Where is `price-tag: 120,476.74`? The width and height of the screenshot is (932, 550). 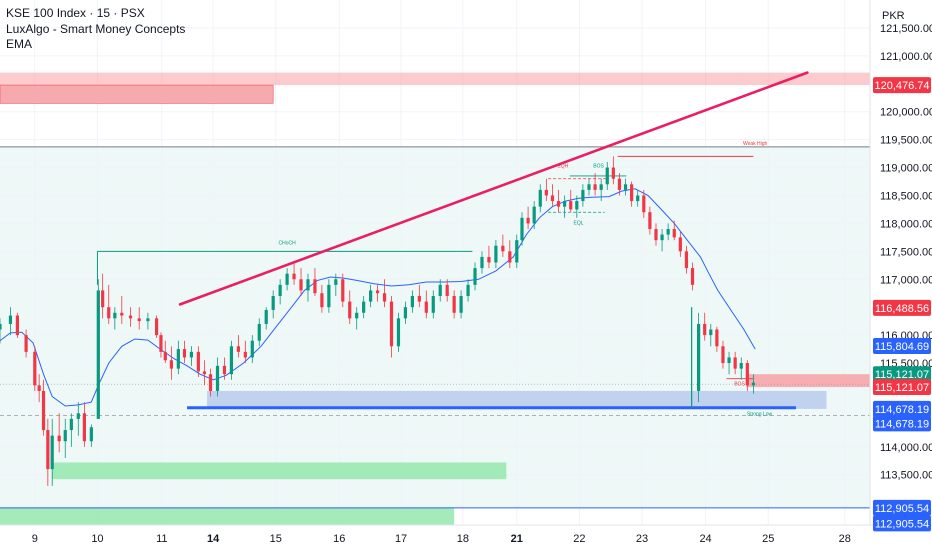 price-tag: 120,476.74 is located at coordinates (902, 85).